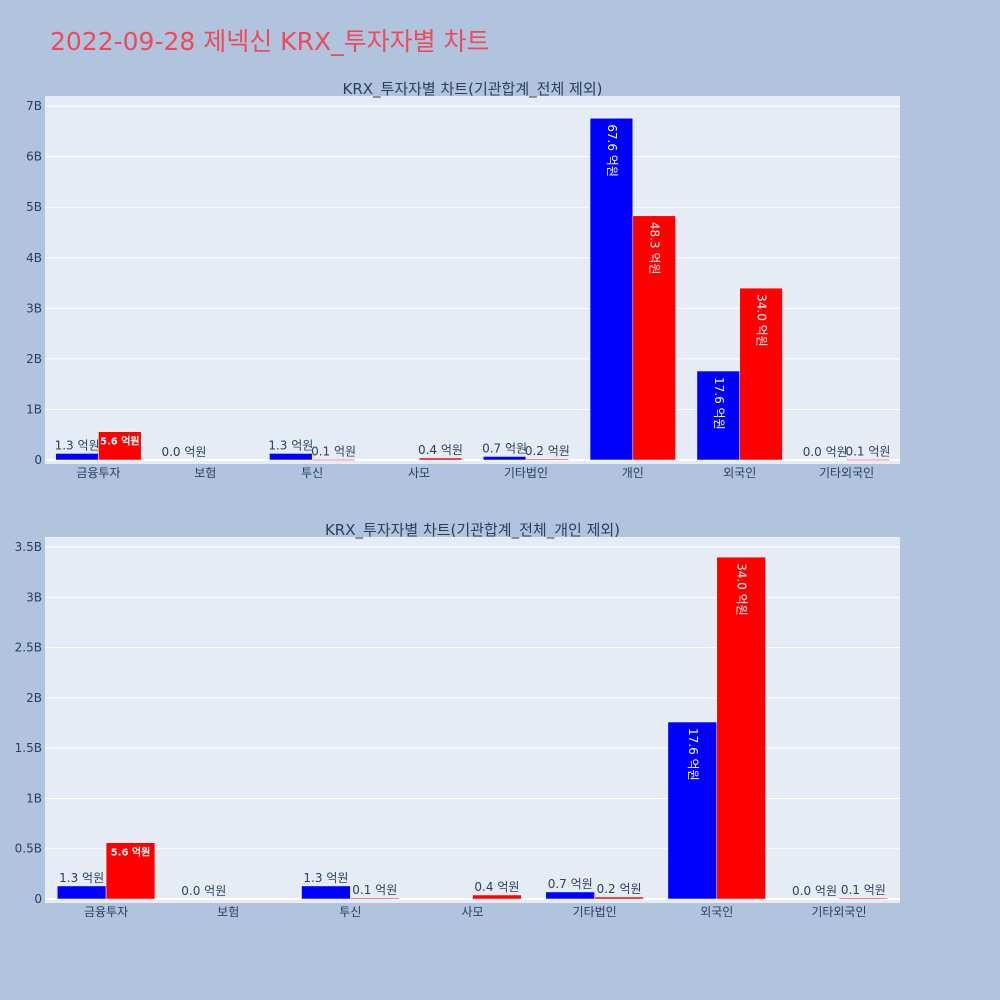 Image resolution: width=1000 pixels, height=1000 pixels. What do you see at coordinates (270, 41) in the screenshot?
I see `page-title: 2022-09-28 제넥신 KRX_투자자별 차트` at bounding box center [270, 41].